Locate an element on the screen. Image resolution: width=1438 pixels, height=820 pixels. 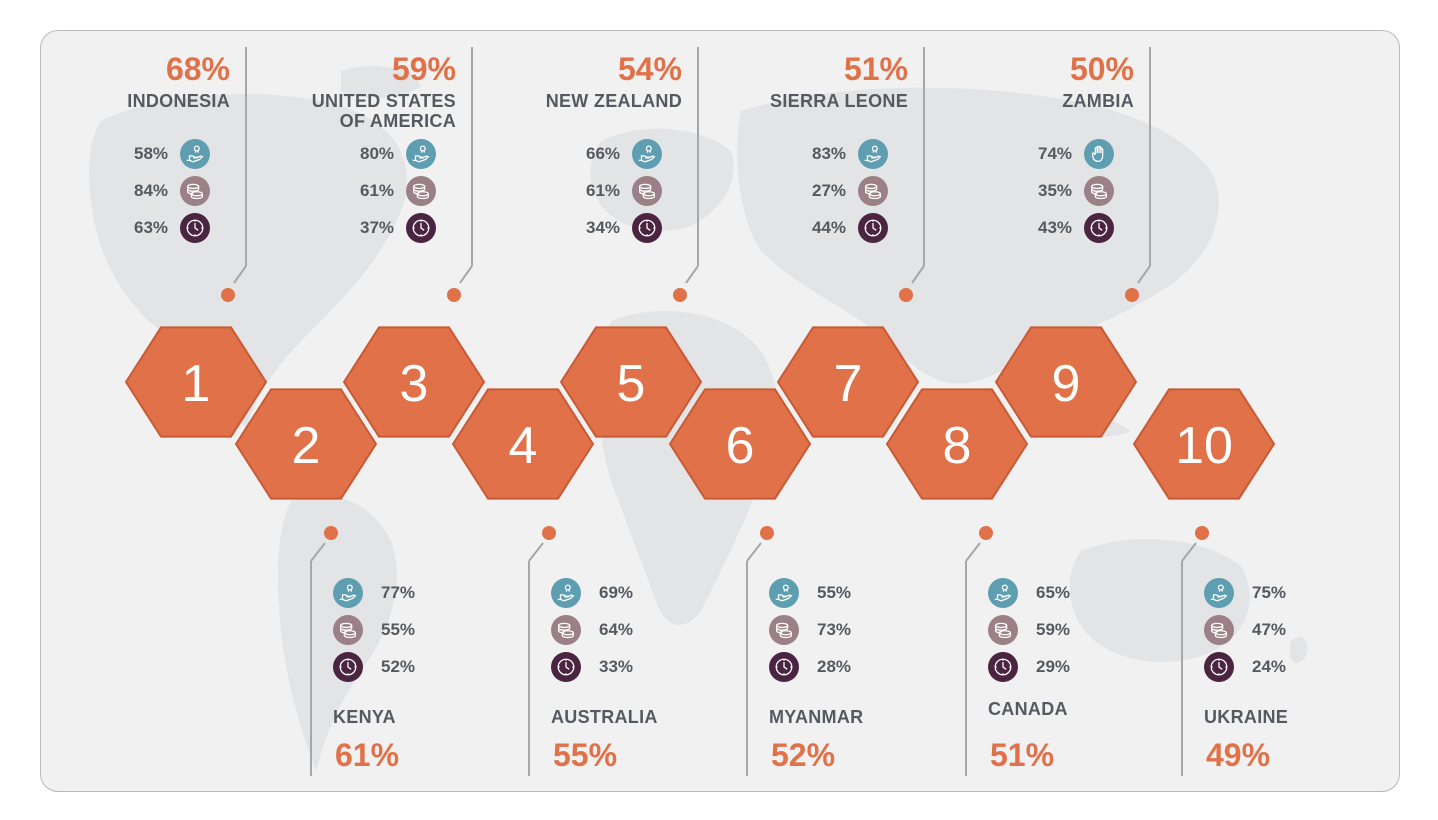
bottom-percent: 55% is located at coordinates (585, 755).